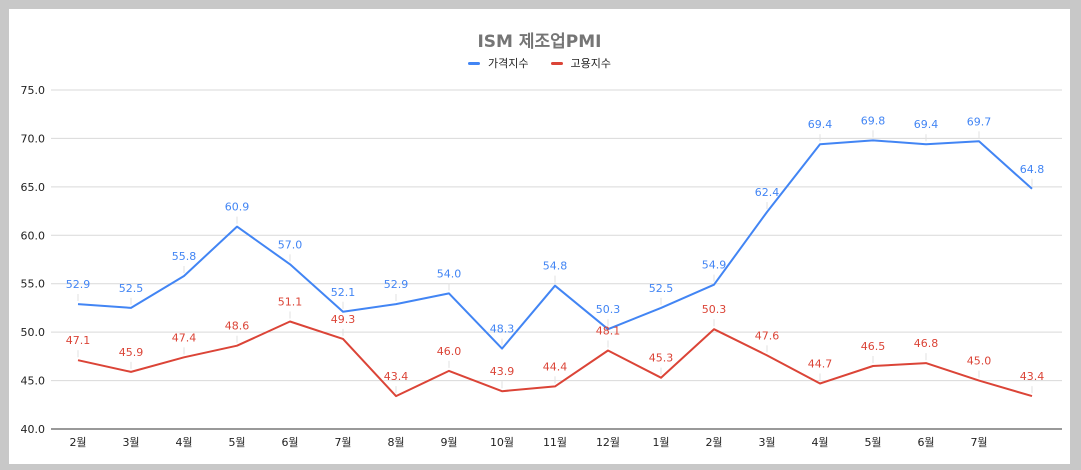 Image resolution: width=1081 pixels, height=470 pixels. I want to click on data-label-0-4: 57.0, so click(290, 244).